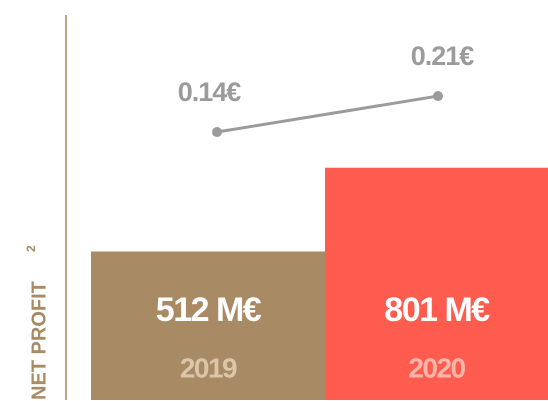  What do you see at coordinates (208, 367) in the screenshot?
I see `category-label: 2019` at bounding box center [208, 367].